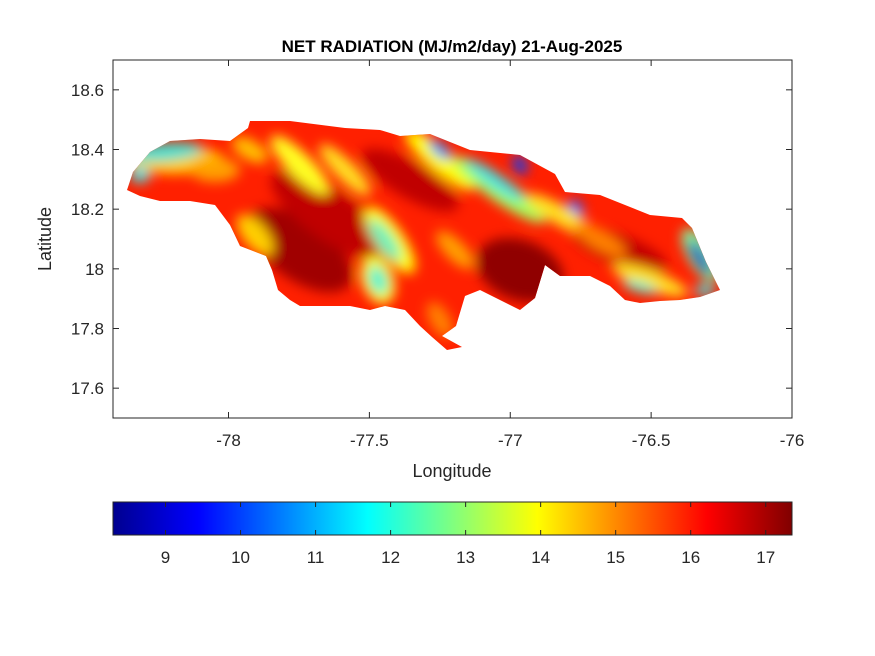 The height and width of the screenshot is (656, 875). I want to click on colorbar-tick-label: 15, so click(615, 557).